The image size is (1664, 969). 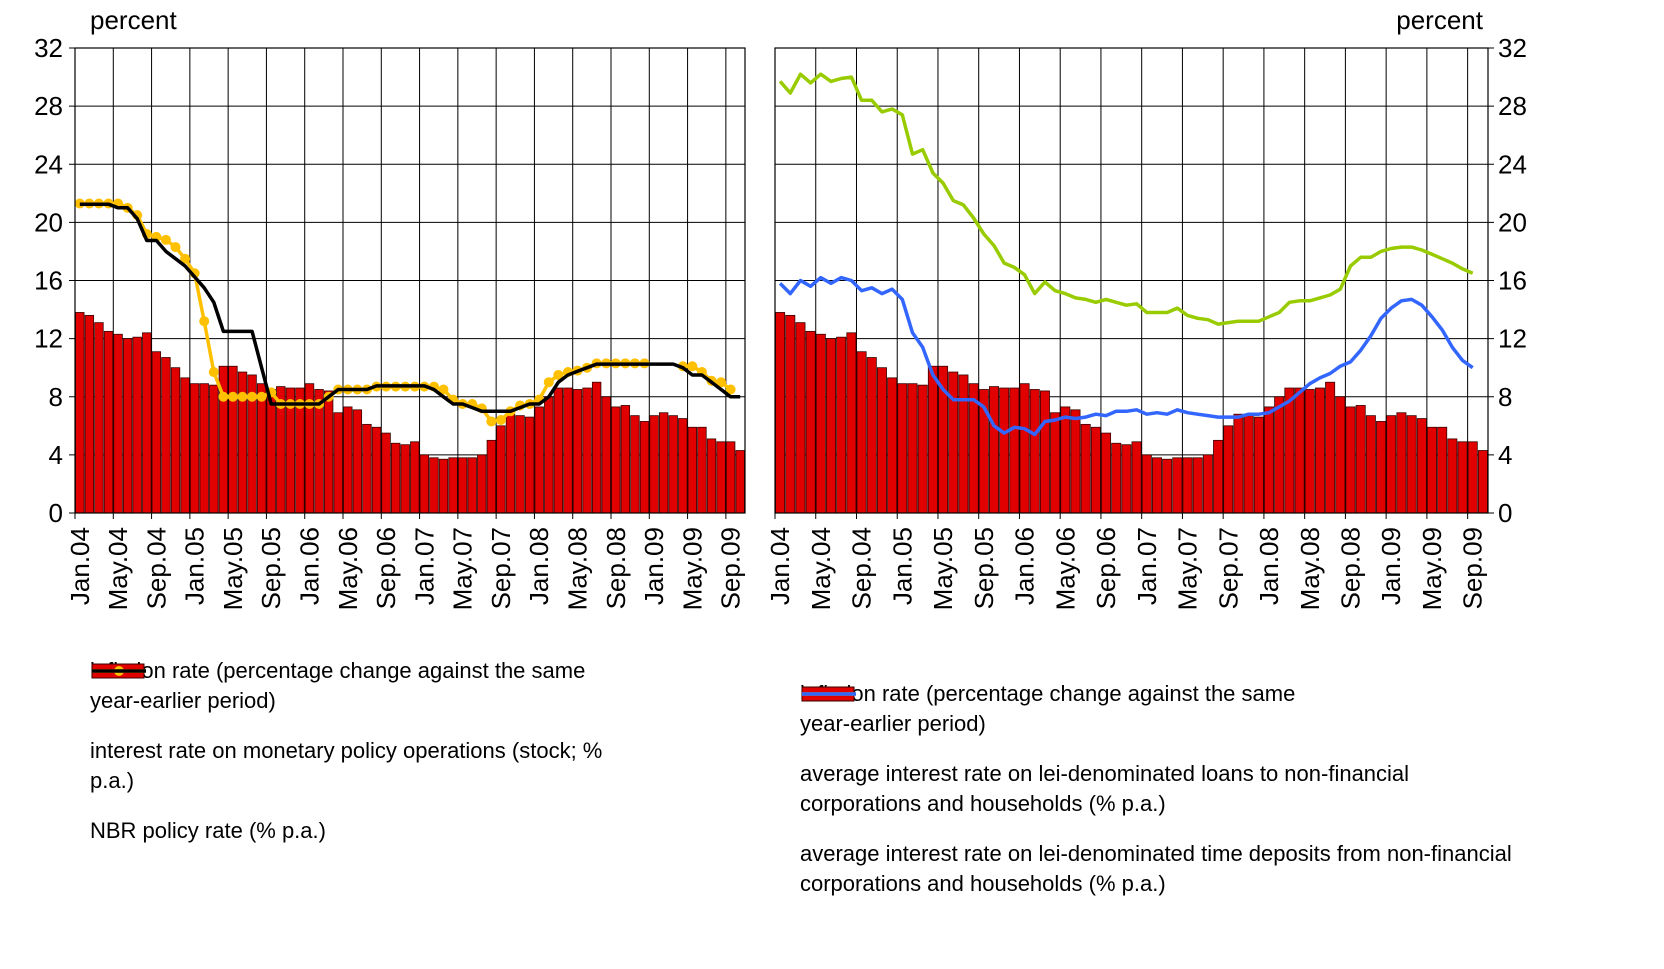 What do you see at coordinates (348, 568) in the screenshot?
I see `x-tick-label: May.06` at bounding box center [348, 568].